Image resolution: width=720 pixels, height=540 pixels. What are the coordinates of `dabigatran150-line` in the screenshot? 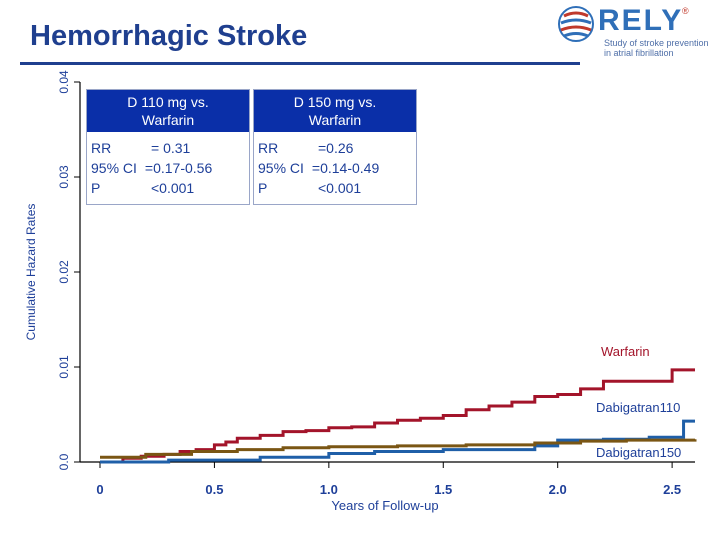 It's located at (398, 448).